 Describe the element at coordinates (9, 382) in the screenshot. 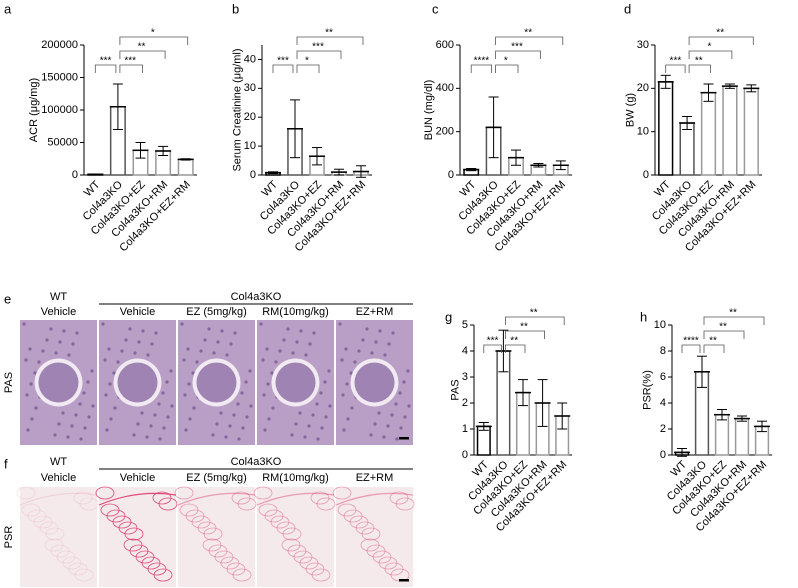

I see `row-label: PAS` at that location.